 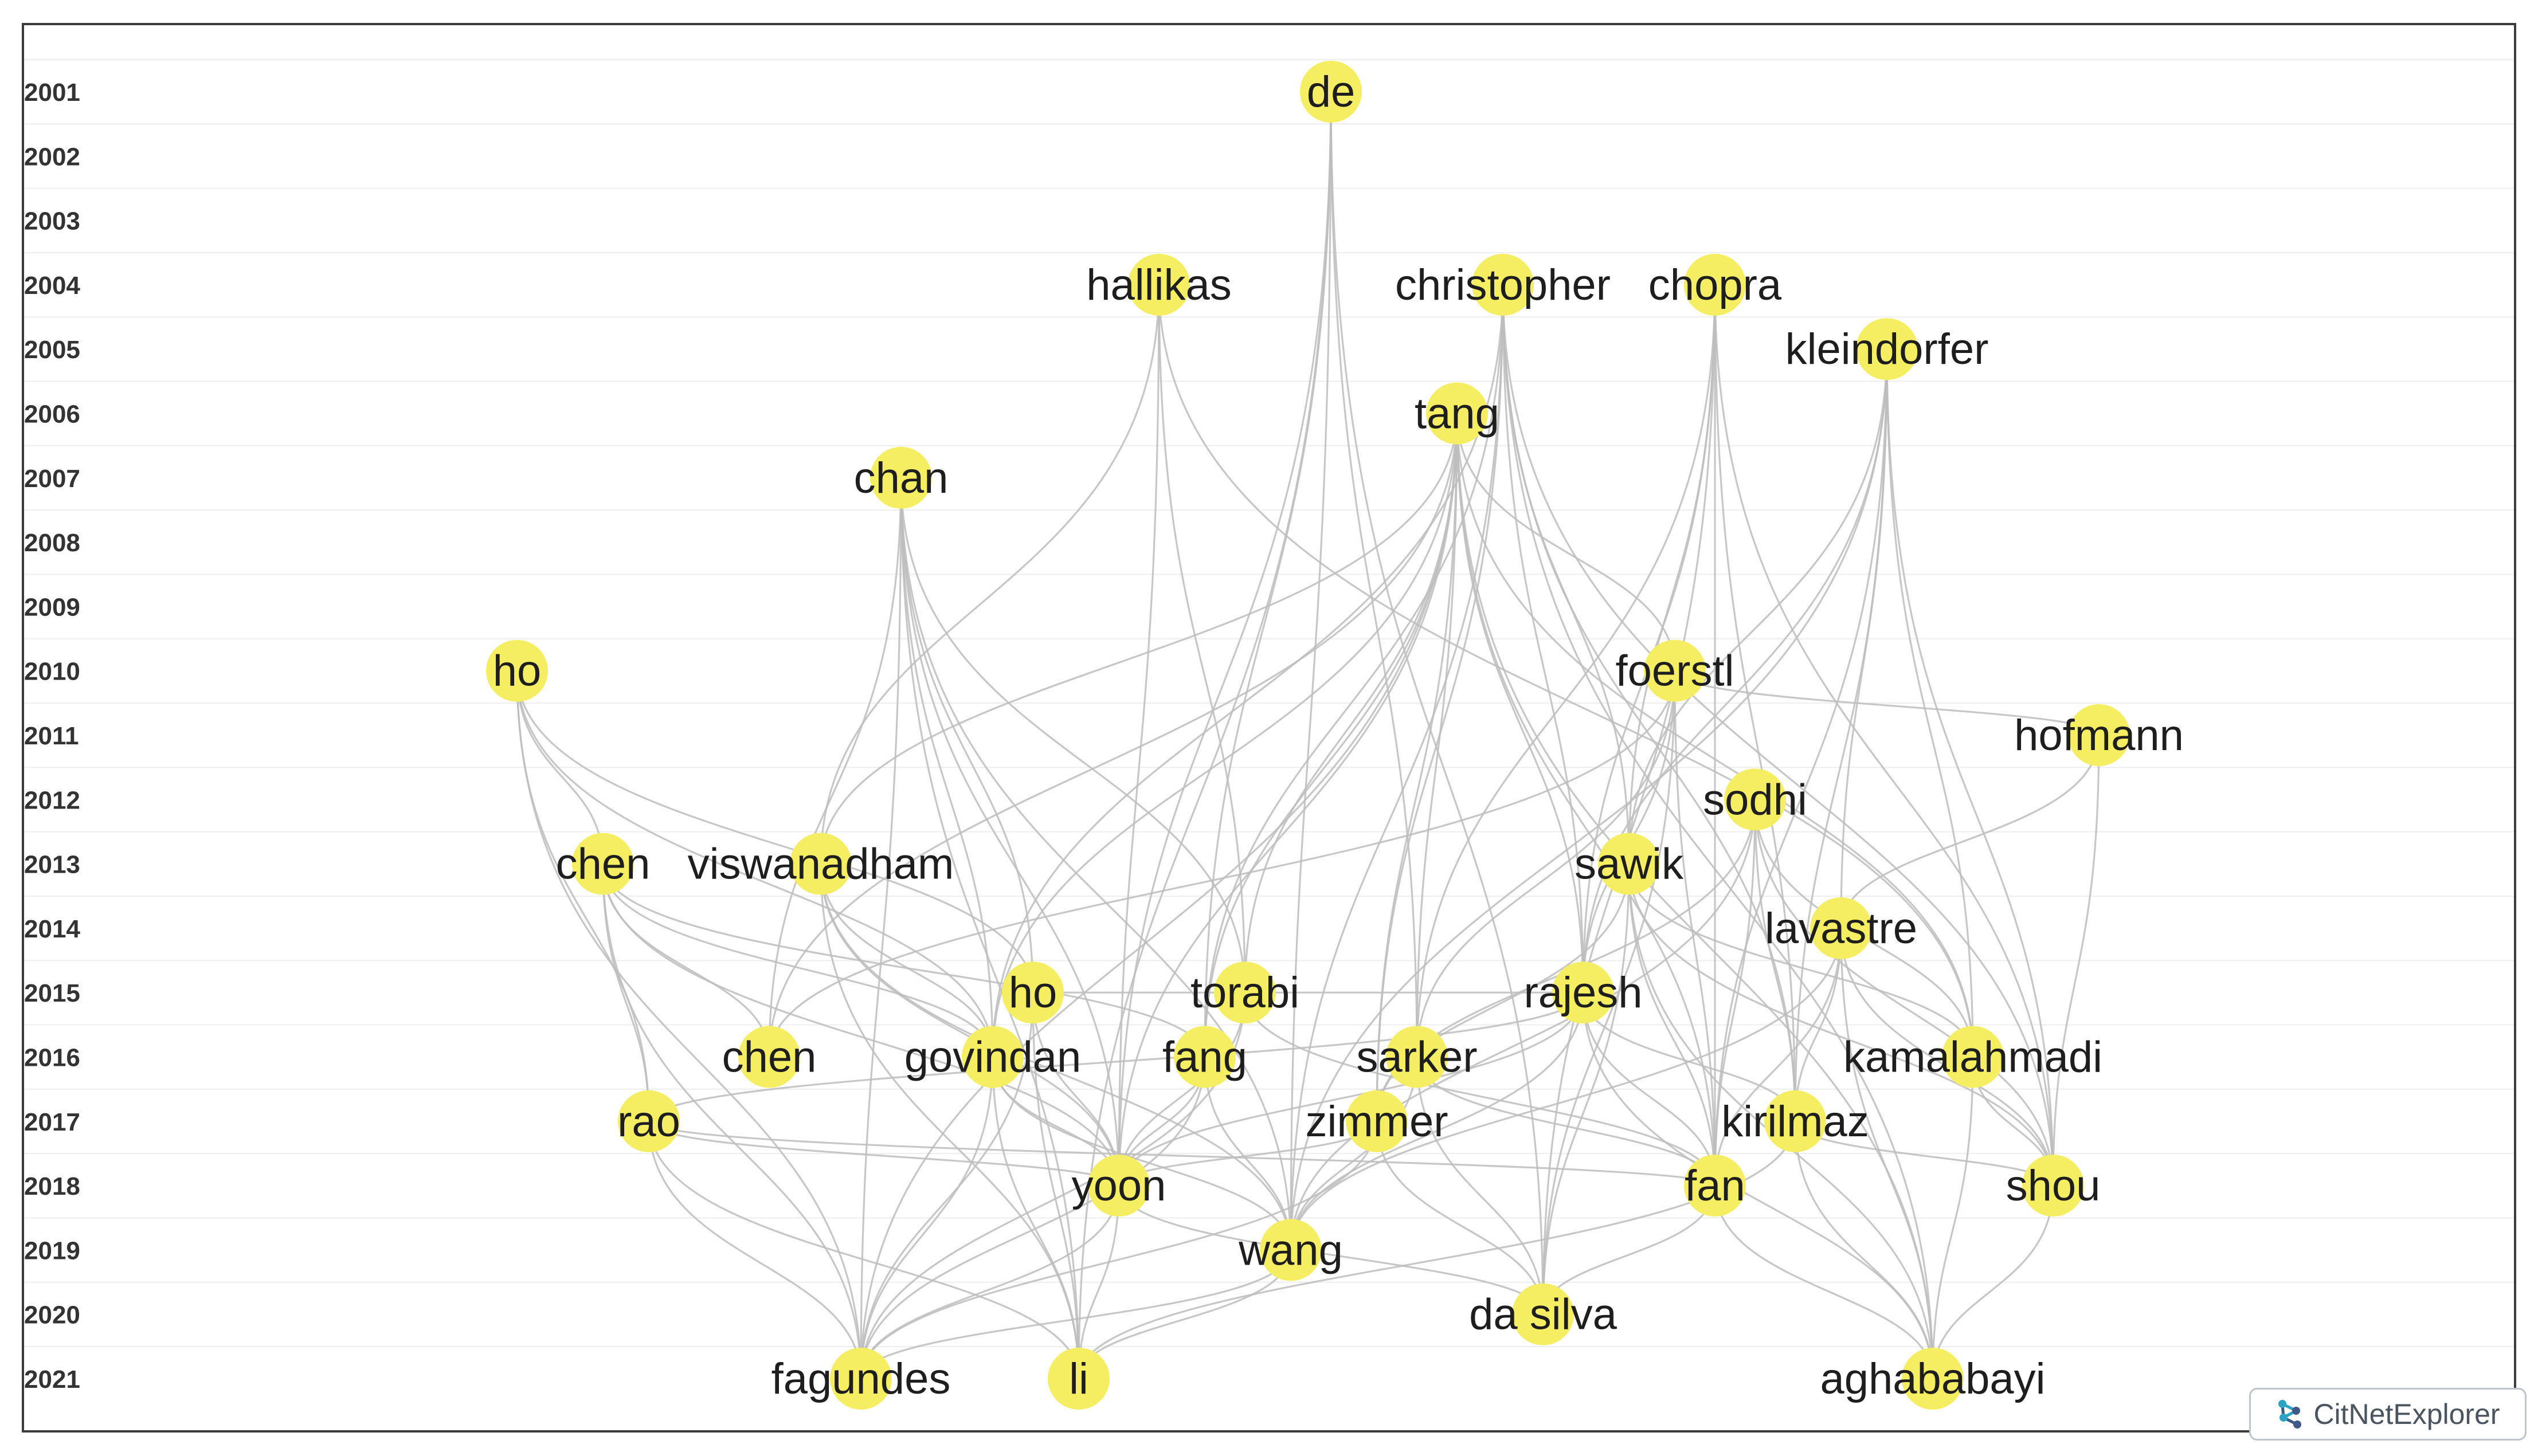 I want to click on brand-label: CitNetExplorer, so click(x=2406, y=1414).